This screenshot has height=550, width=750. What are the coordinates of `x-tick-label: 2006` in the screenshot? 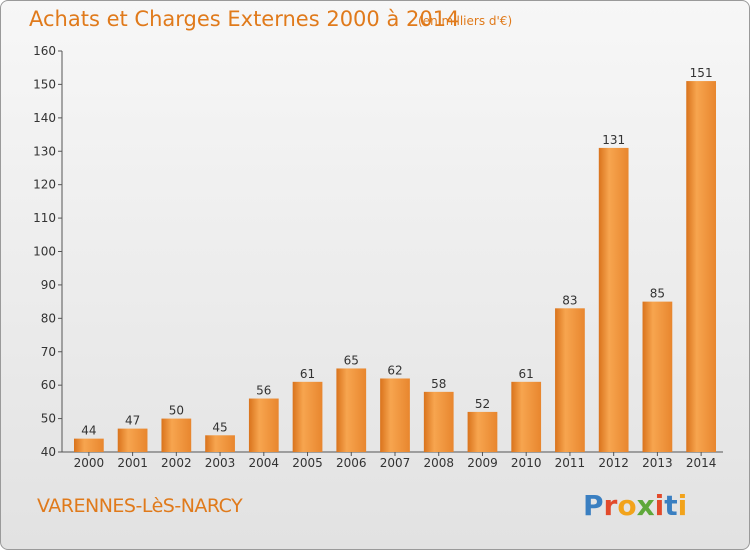 It's located at (351, 463).